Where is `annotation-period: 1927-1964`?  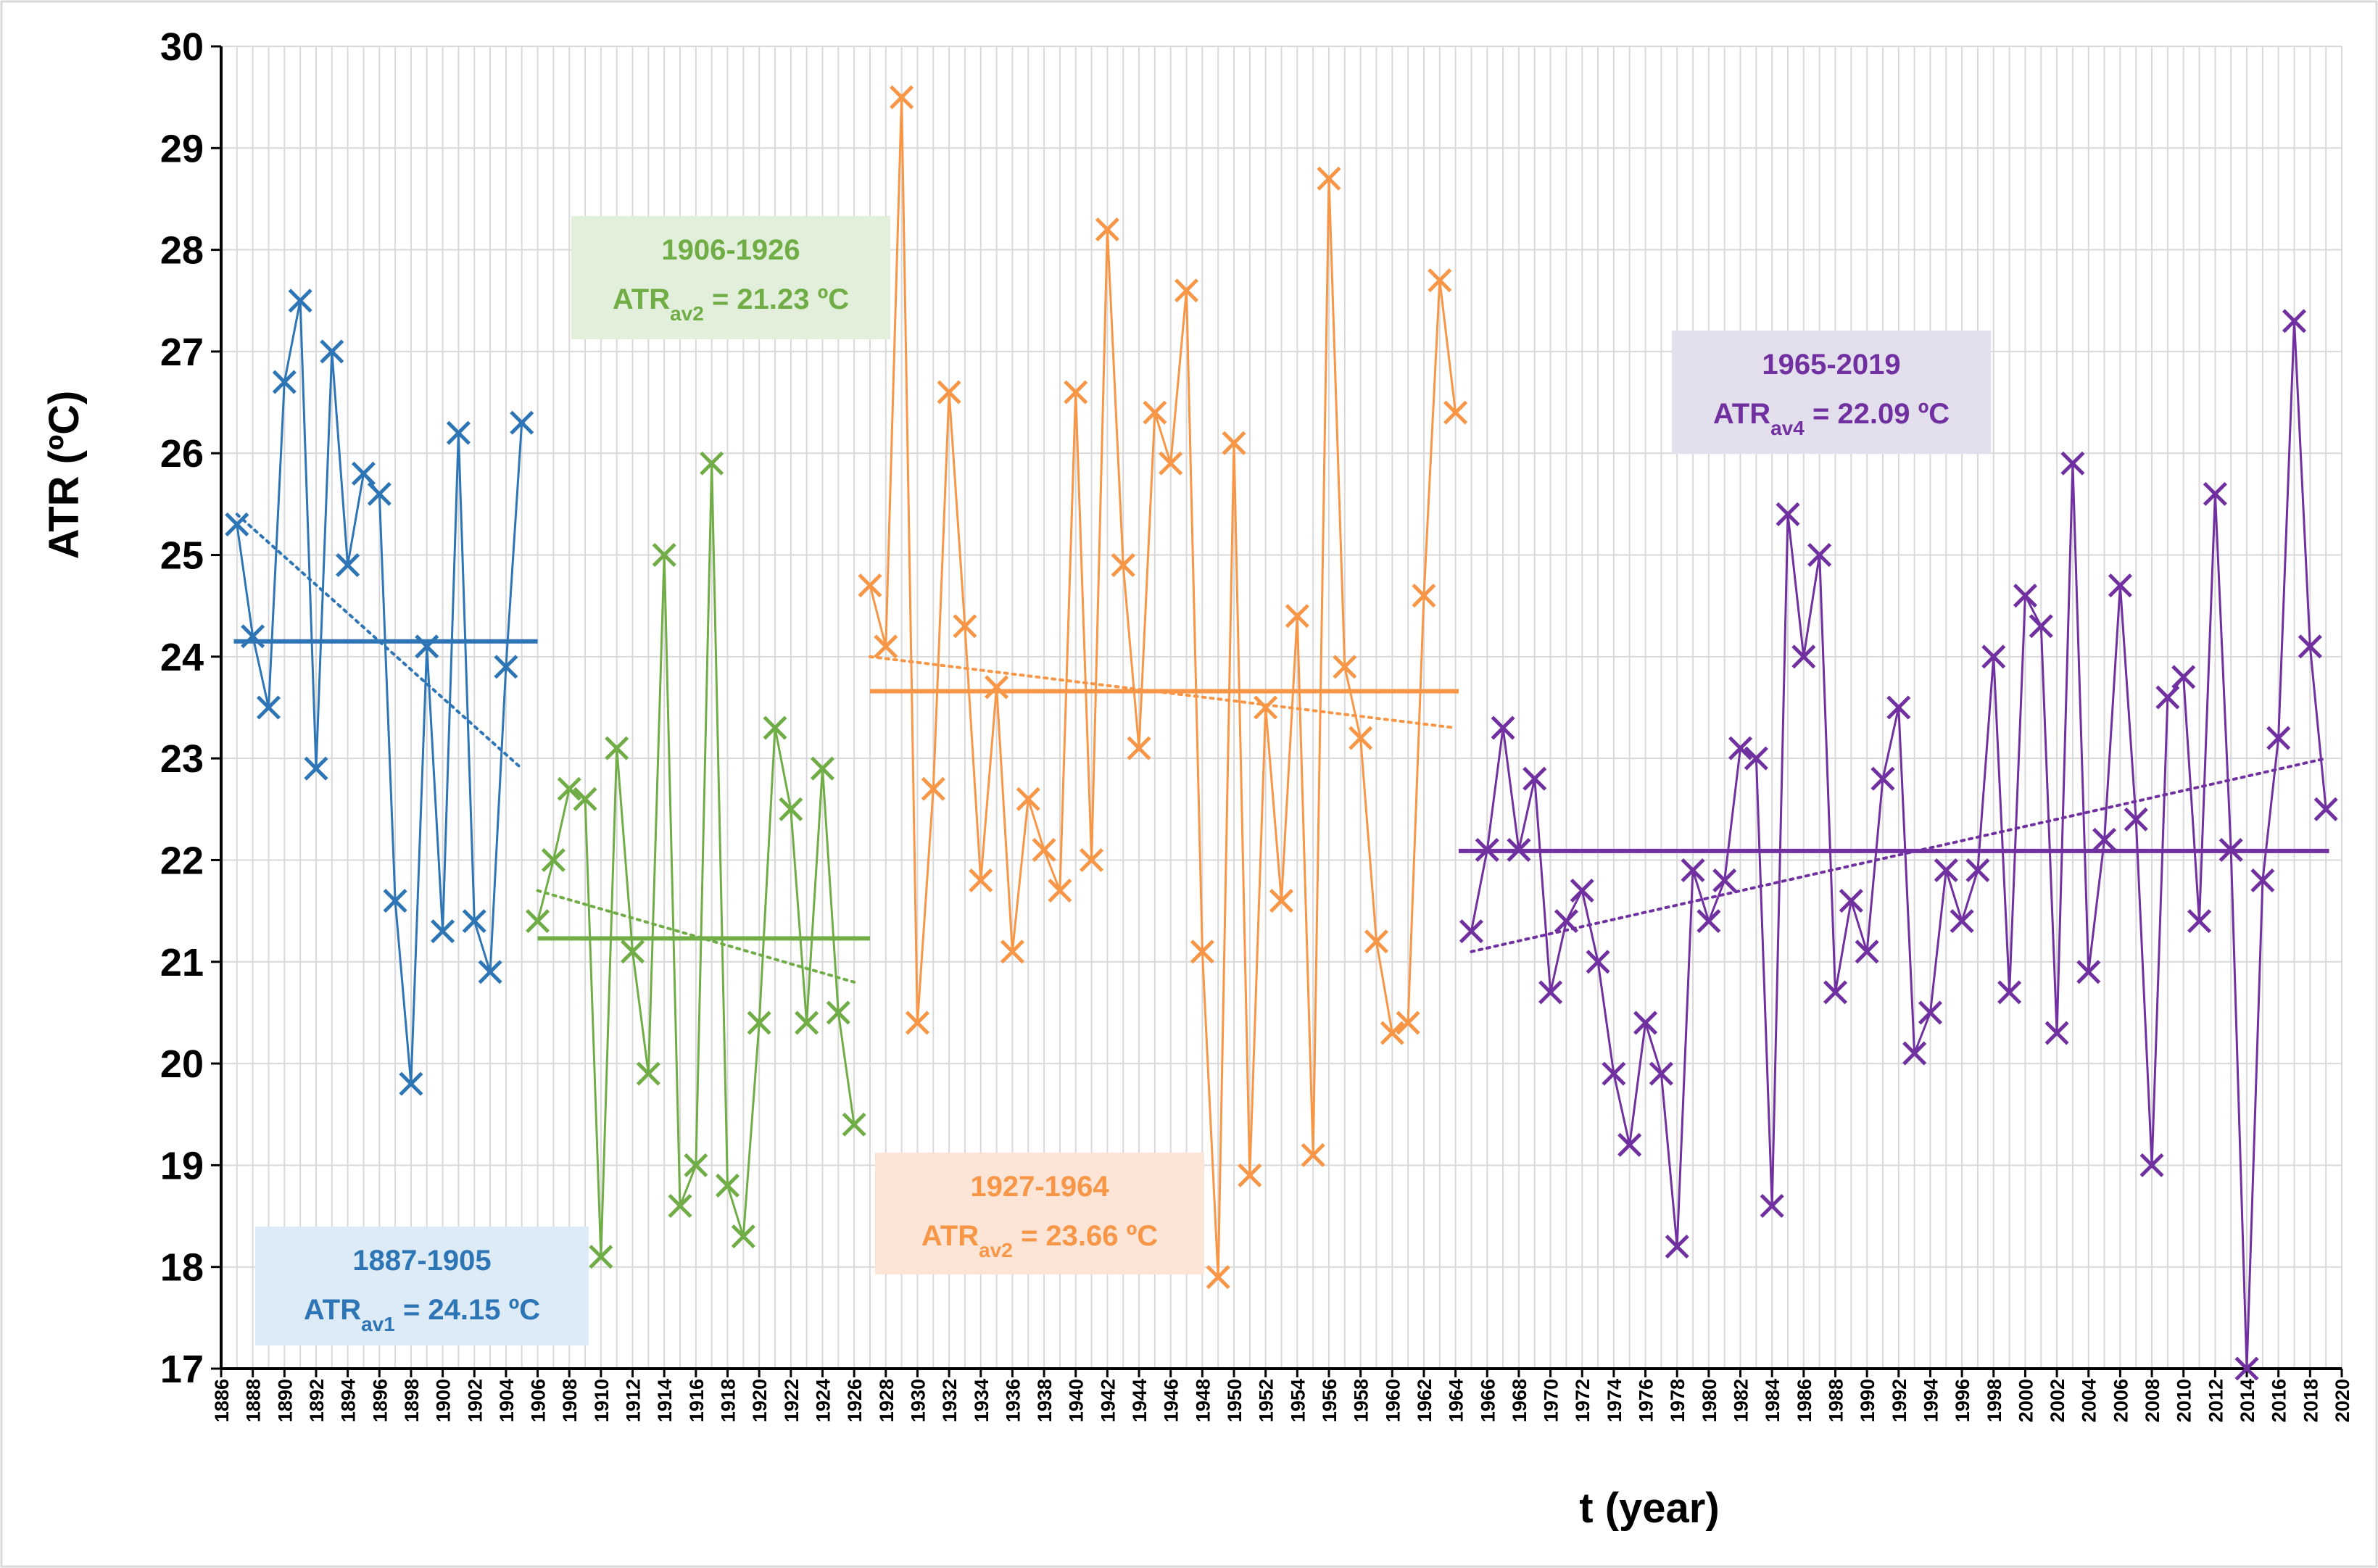 annotation-period: 1927-1964 is located at coordinates (1039, 1187).